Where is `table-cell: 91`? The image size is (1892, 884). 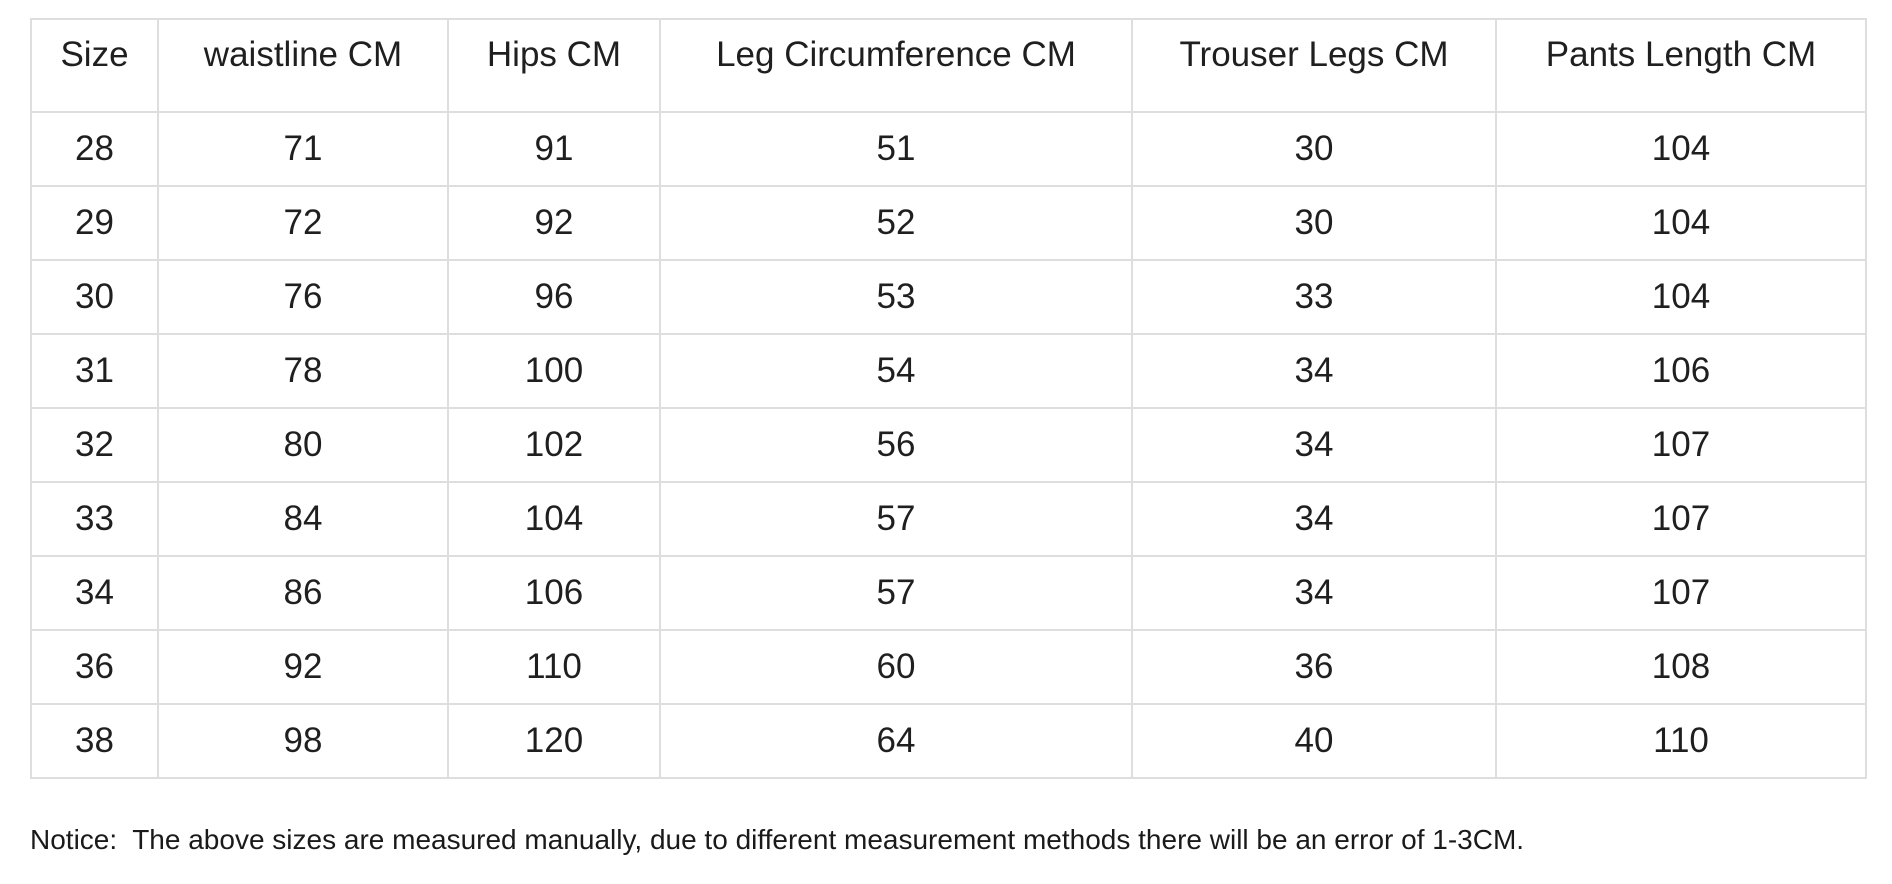 table-cell: 91 is located at coordinates (554, 149).